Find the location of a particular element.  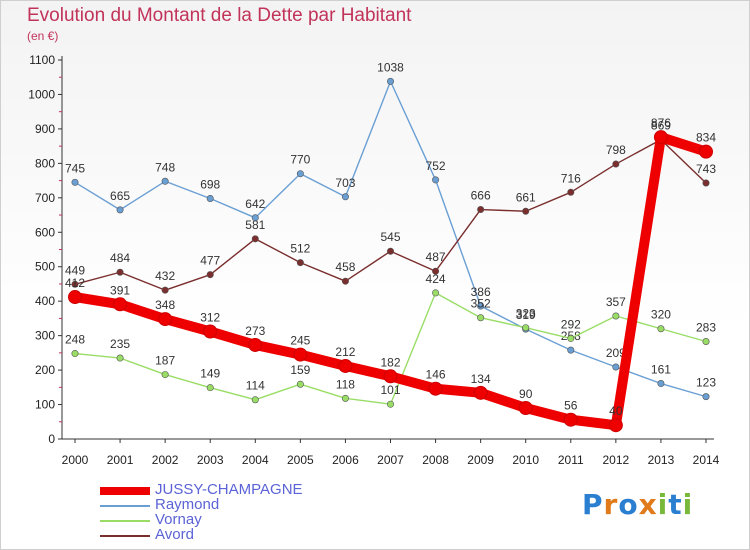

y-tick-label: 1100 is located at coordinates (42, 60).